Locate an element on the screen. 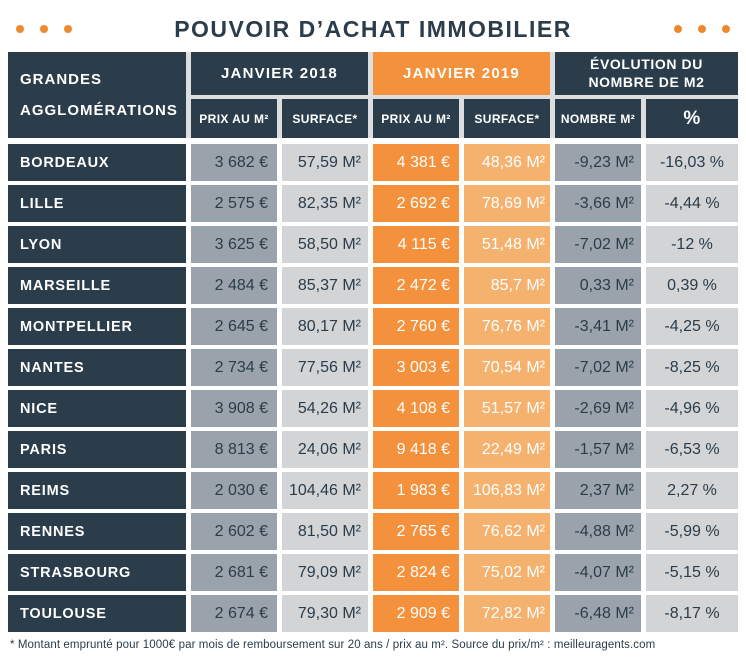  subheader-prix-2018: PRIX AU M² is located at coordinates (234, 118).